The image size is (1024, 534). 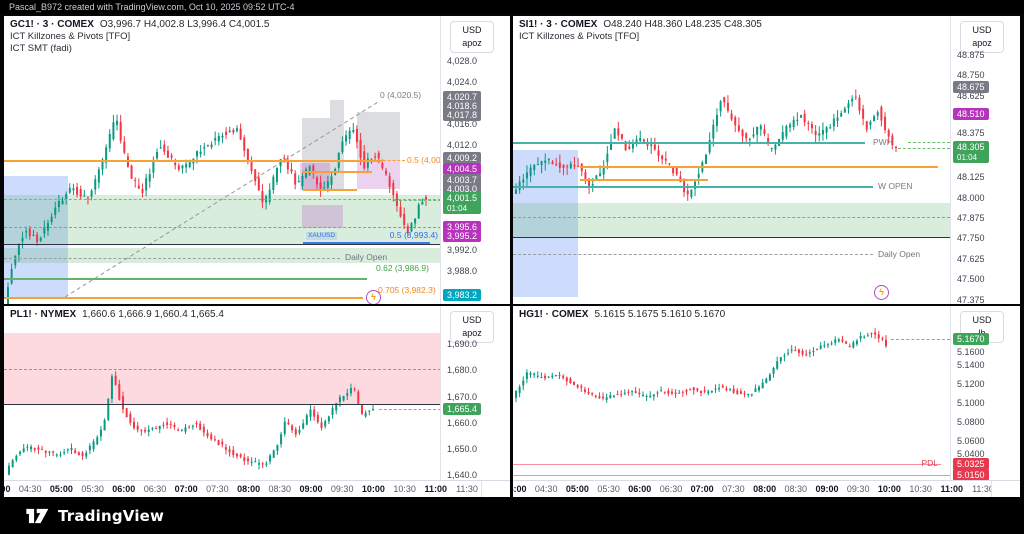 What do you see at coordinates (554, 314) in the screenshot?
I see `symbol-title: HG1! · COMEX` at bounding box center [554, 314].